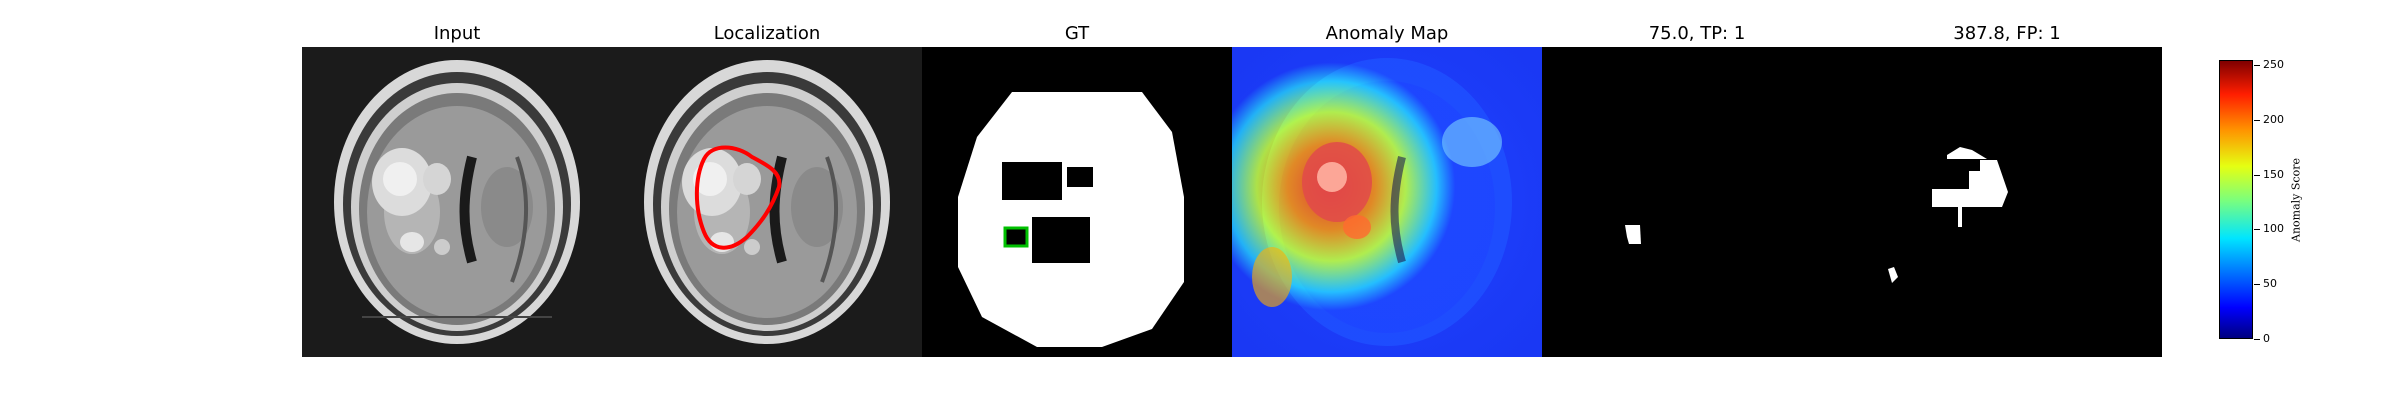 The height and width of the screenshot is (400, 2400). What do you see at coordinates (1077, 33) in the screenshot?
I see `panel-title-gt: GT` at bounding box center [1077, 33].